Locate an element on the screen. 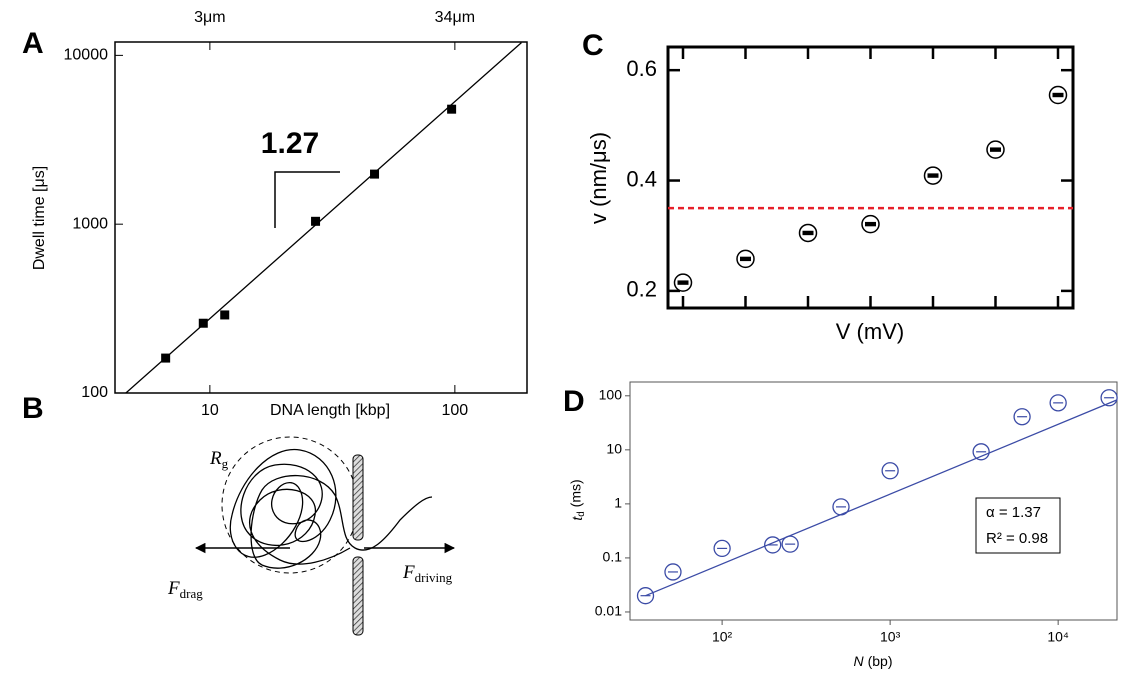 The image size is (1127, 675). panel-label: D is located at coordinates (574, 401).